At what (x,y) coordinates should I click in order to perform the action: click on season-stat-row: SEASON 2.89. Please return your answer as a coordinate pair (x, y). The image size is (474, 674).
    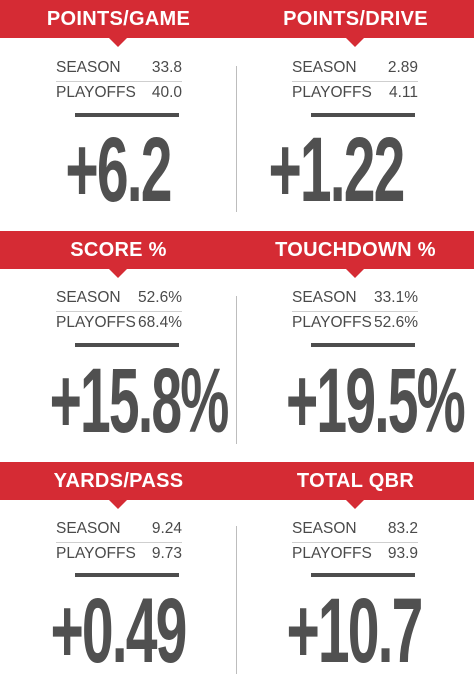
    Looking at the image, I should click on (355, 68).